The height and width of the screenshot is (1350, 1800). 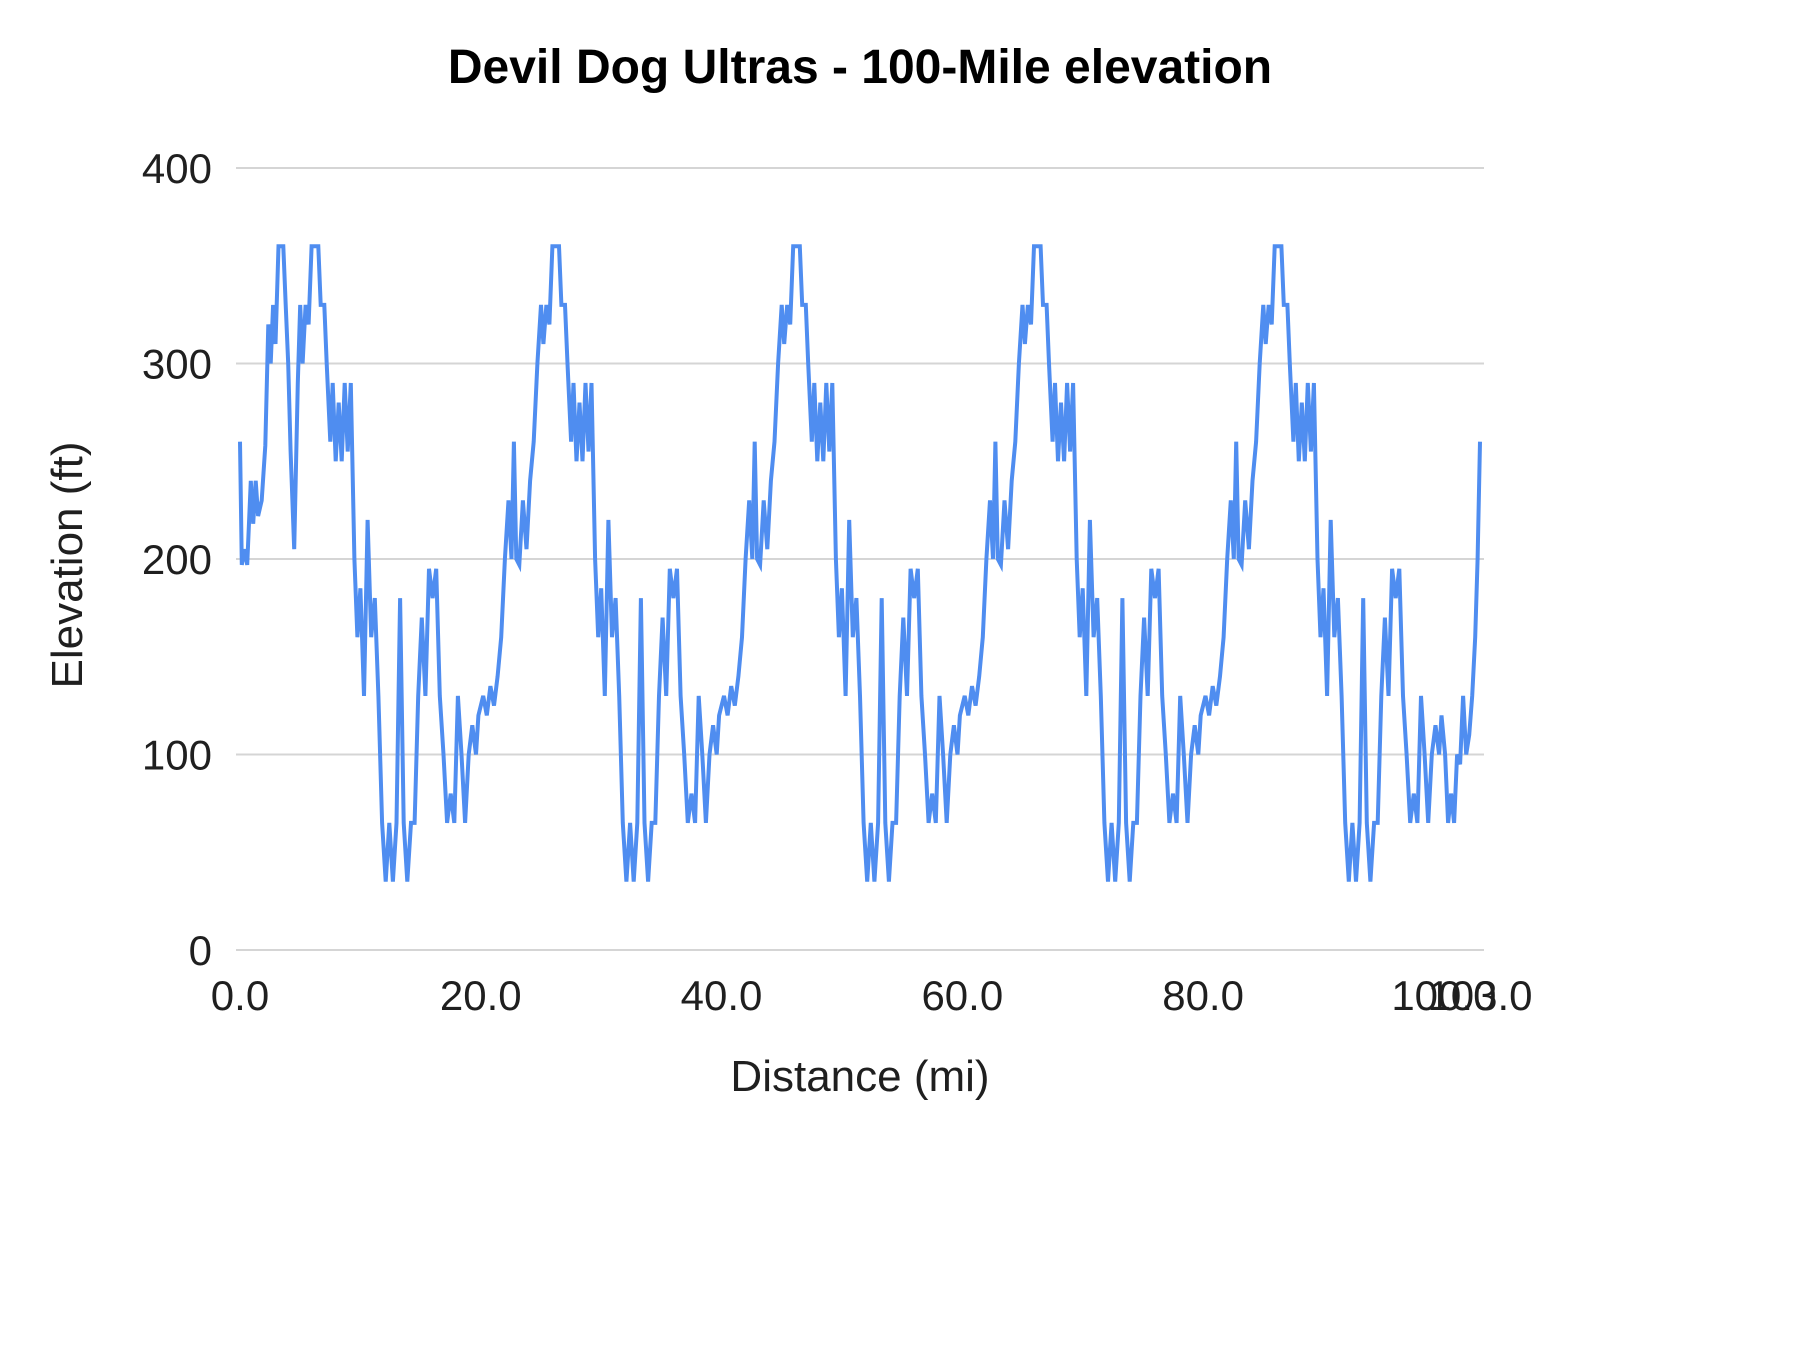 What do you see at coordinates (860, 67) in the screenshot?
I see `chart-title: Devil Dog Ultras - 100-Mile elevation` at bounding box center [860, 67].